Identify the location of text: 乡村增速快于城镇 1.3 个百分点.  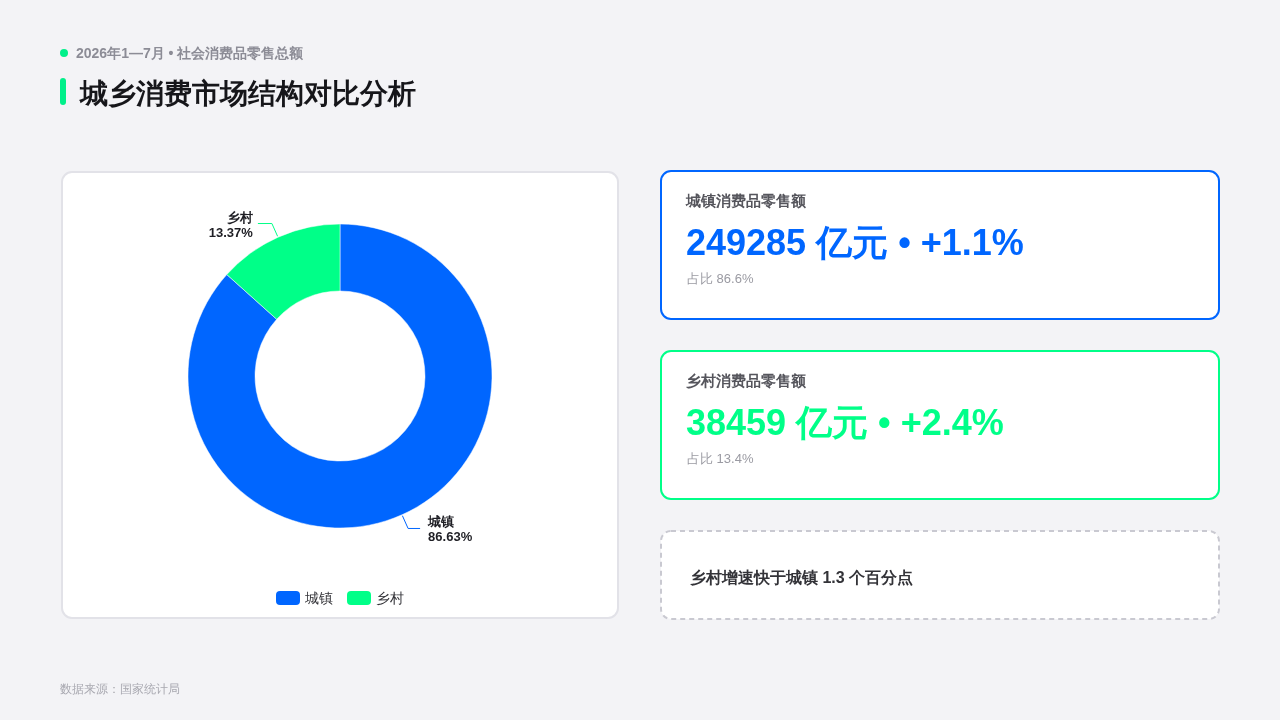
(802, 578).